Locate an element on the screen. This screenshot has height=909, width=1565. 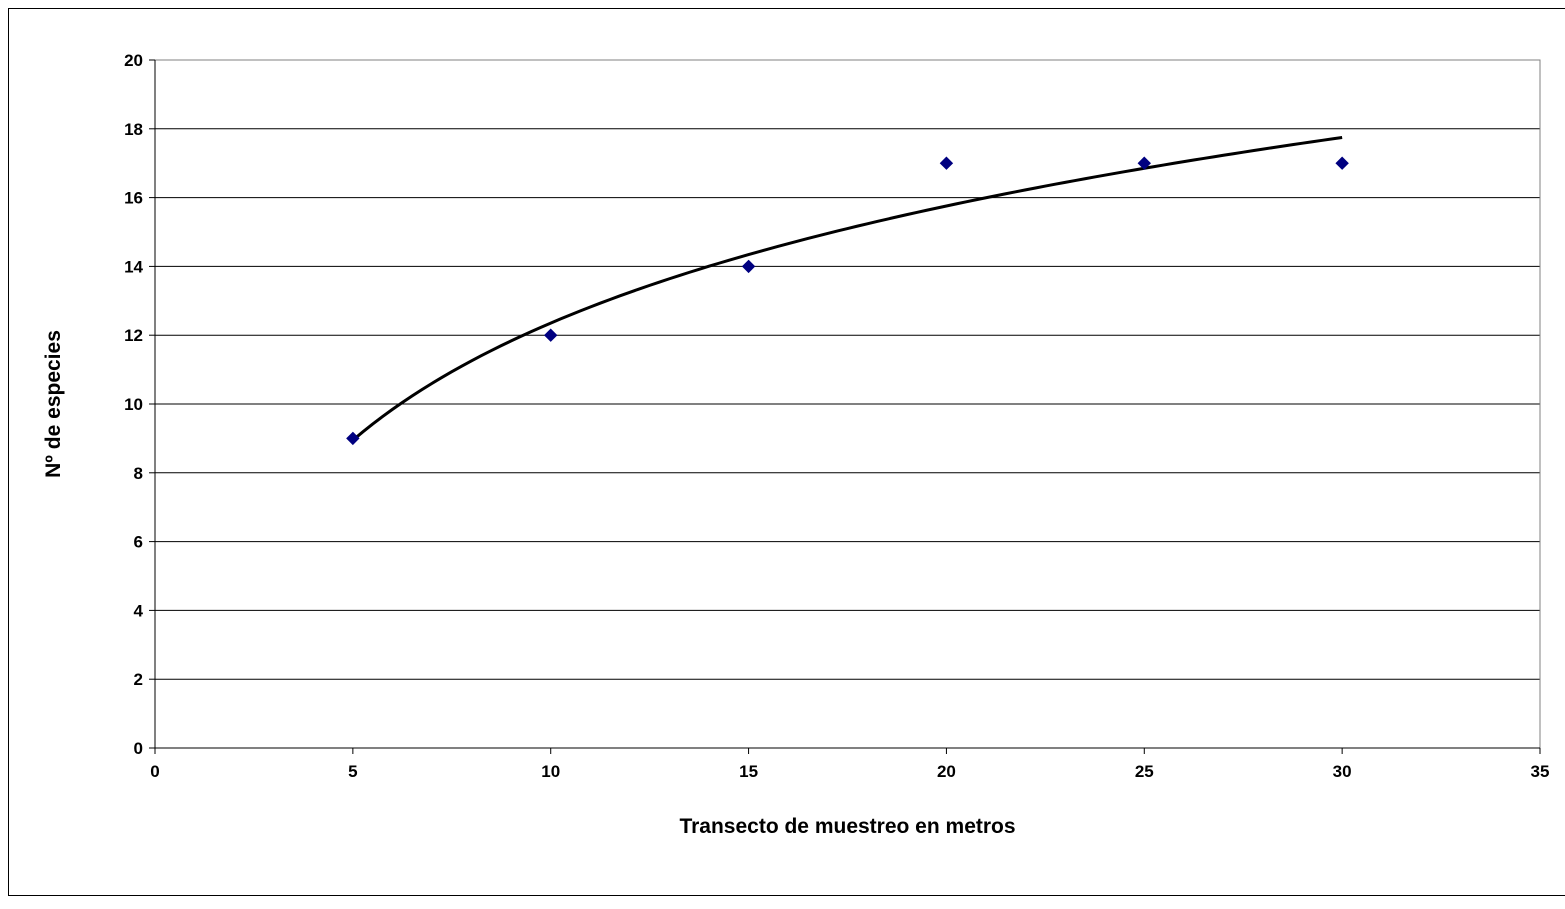
y-tick-label: 12 is located at coordinates (133, 335).